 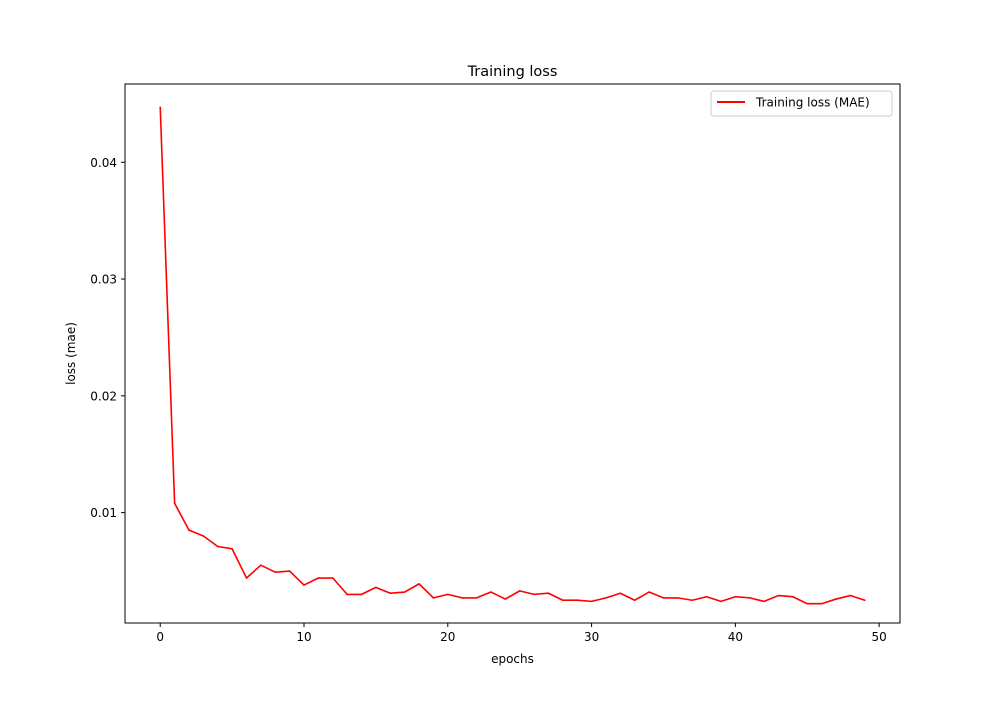 What do you see at coordinates (160, 637) in the screenshot?
I see `x-tick-label: 0` at bounding box center [160, 637].